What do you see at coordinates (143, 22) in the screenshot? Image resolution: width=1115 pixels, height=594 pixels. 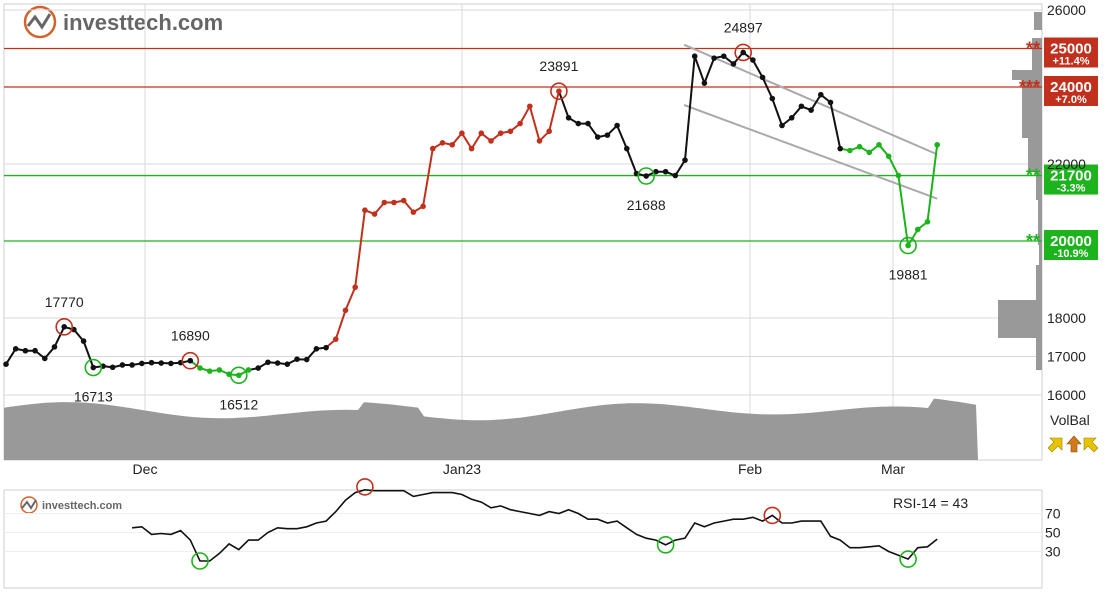 I see `brand-name: investtech.com` at bounding box center [143, 22].